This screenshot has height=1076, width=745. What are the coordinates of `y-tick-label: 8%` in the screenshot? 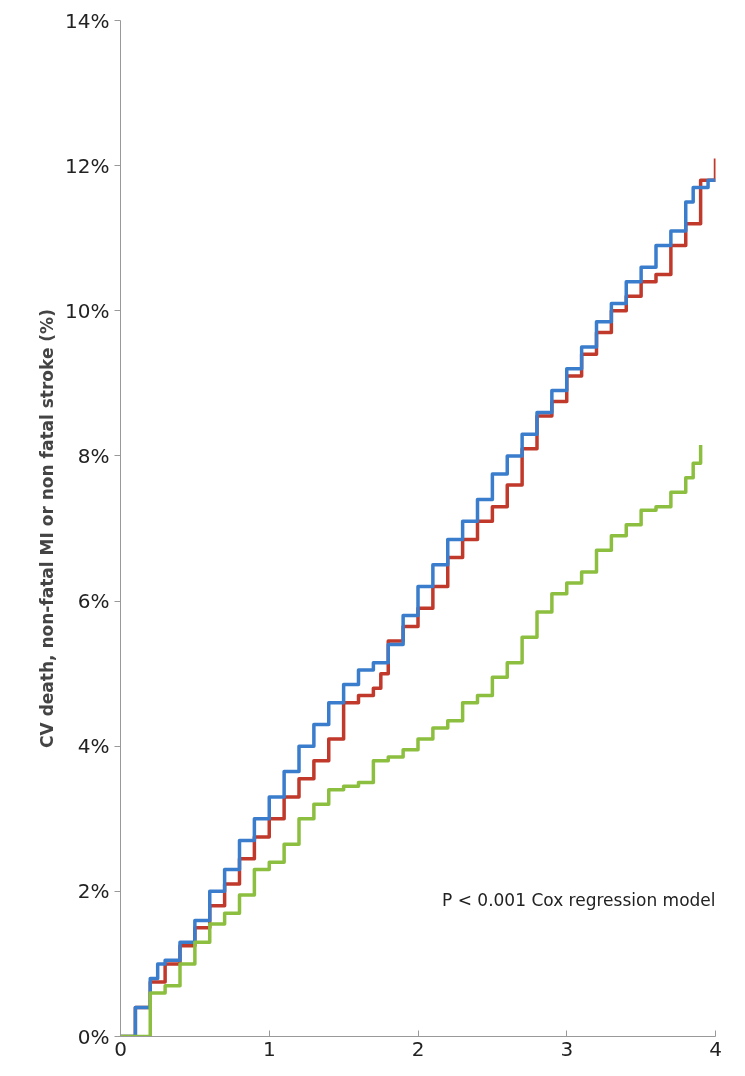 It's located at (93, 455).